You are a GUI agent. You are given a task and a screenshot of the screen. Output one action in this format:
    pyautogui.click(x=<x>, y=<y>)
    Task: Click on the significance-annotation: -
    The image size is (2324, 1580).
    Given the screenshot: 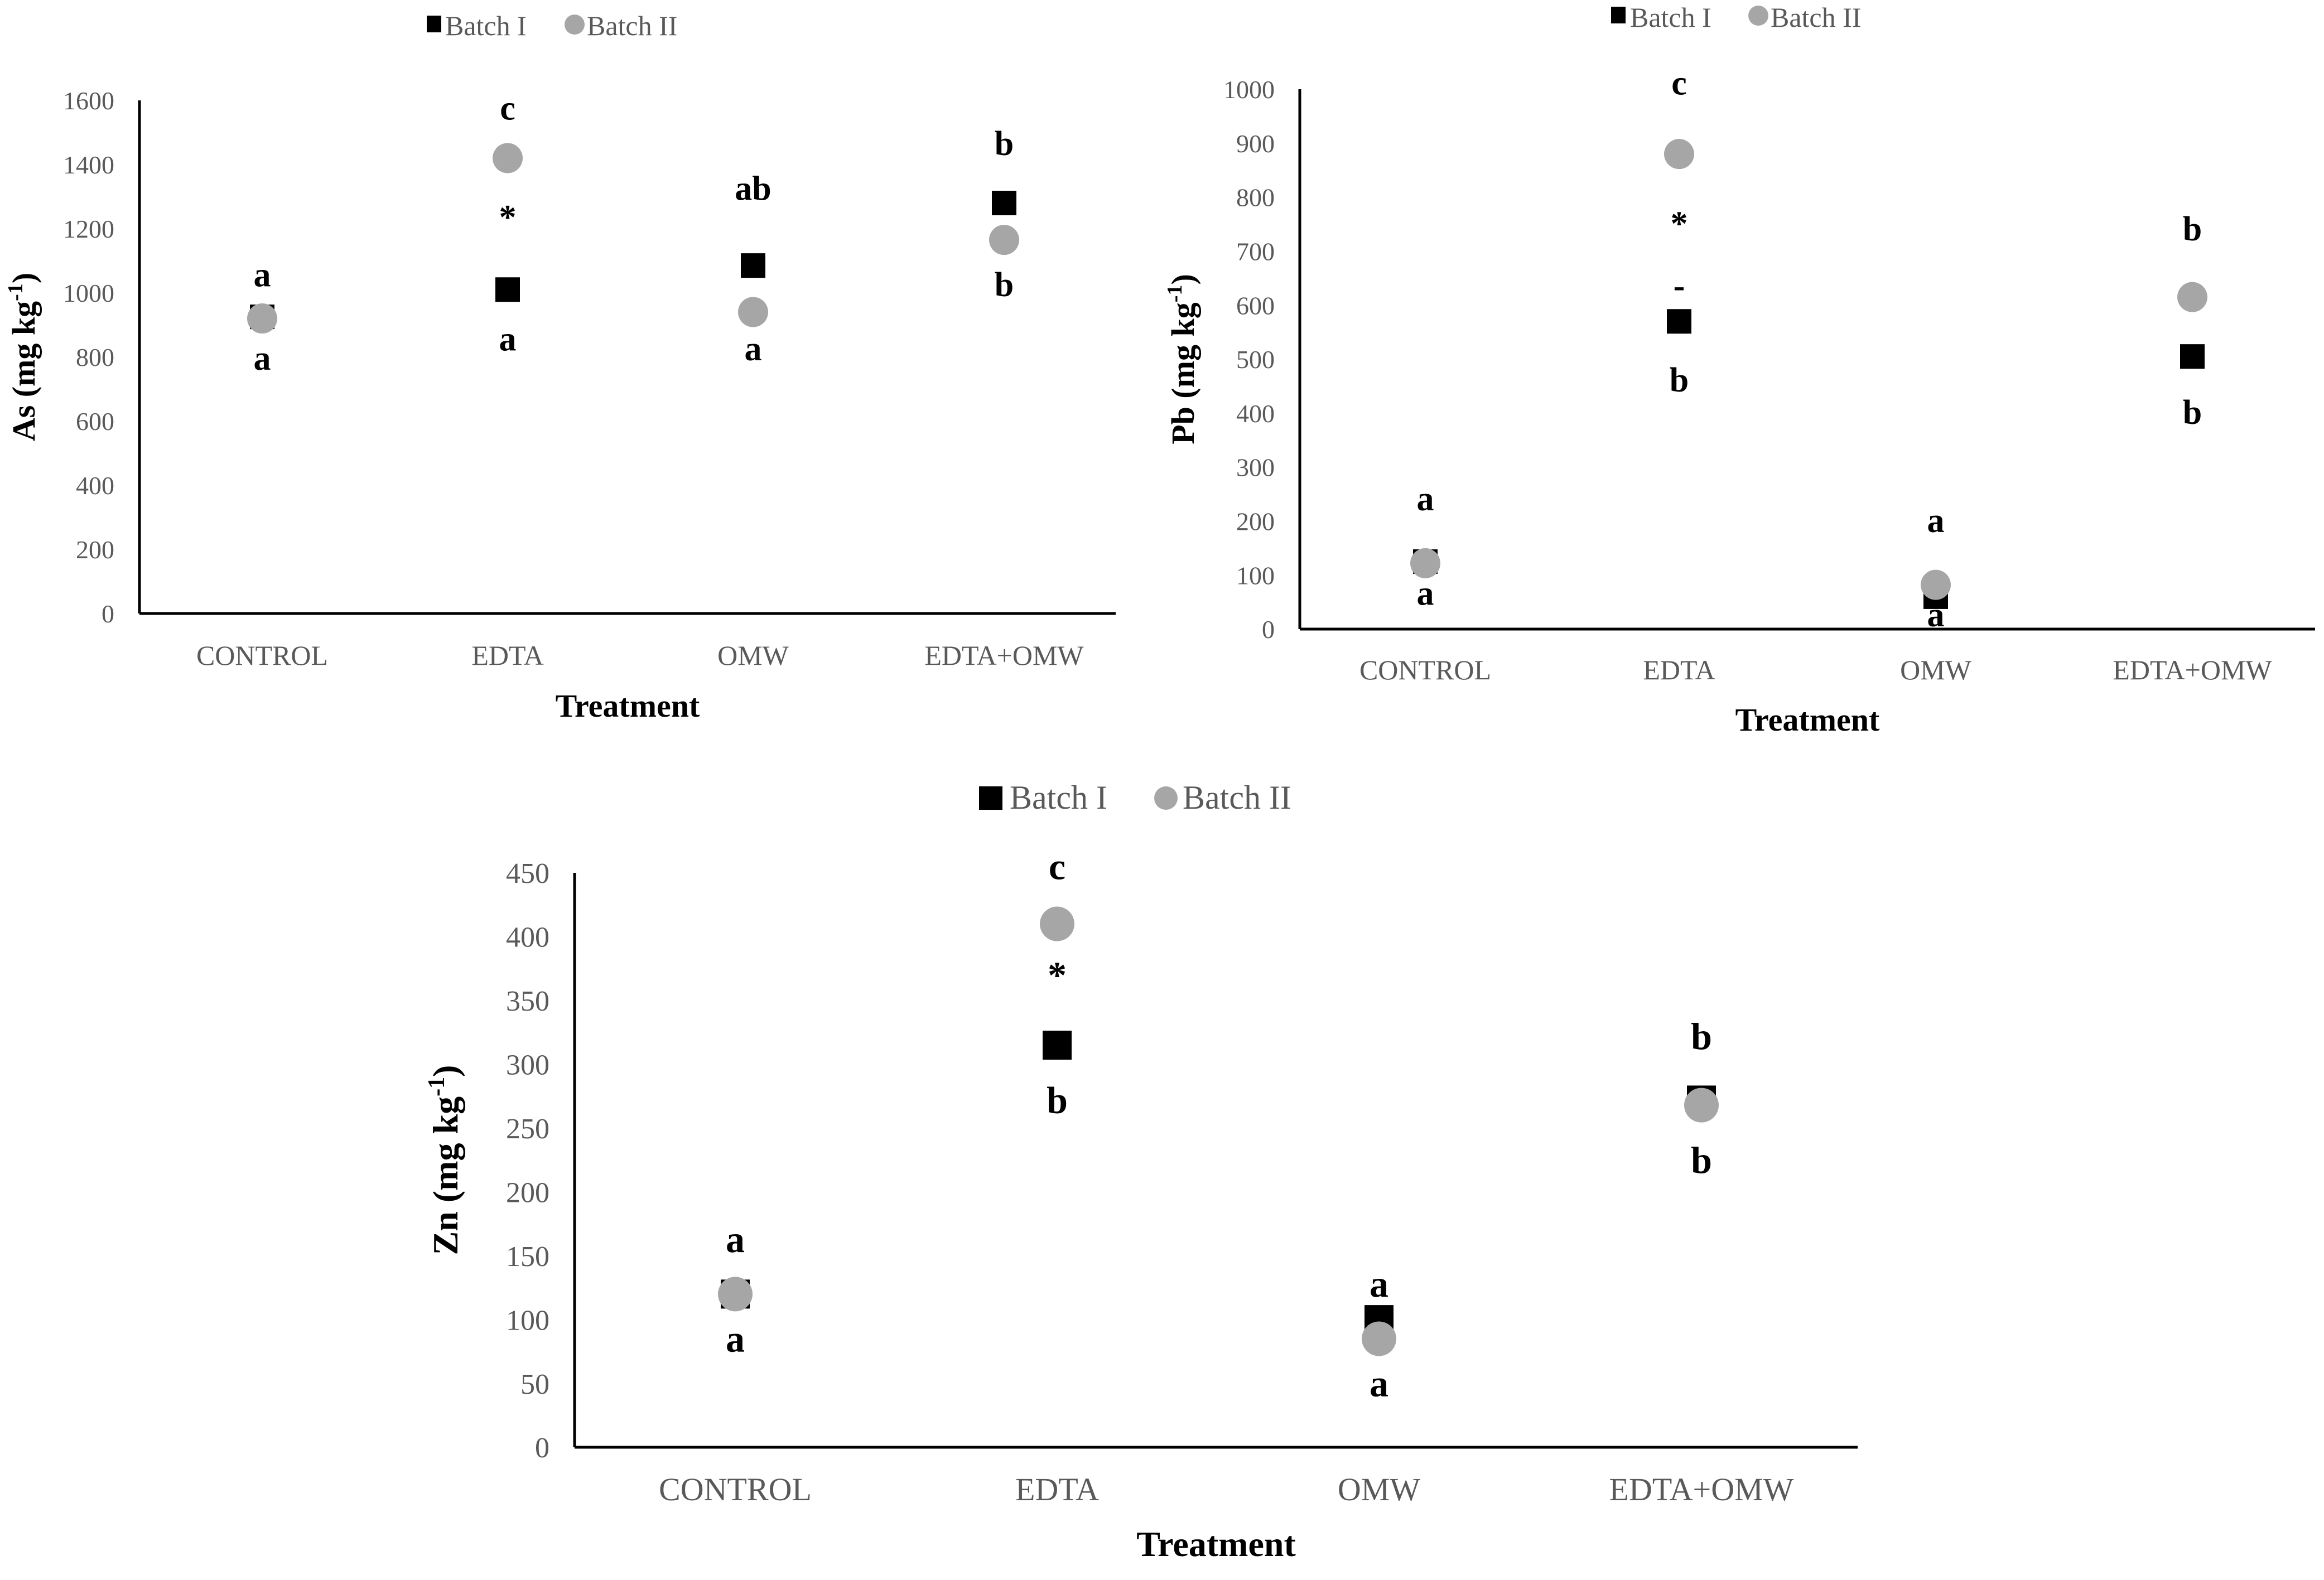 What is the action you would take?
    pyautogui.click(x=1679, y=286)
    